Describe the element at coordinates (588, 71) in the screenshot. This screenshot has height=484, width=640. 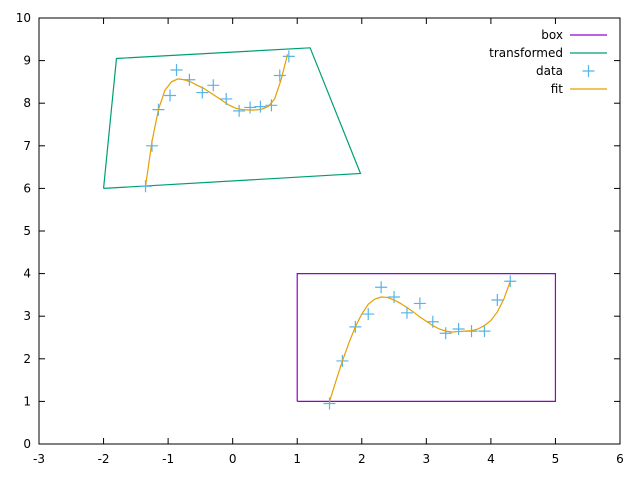
I see `legend-sample-data` at that location.